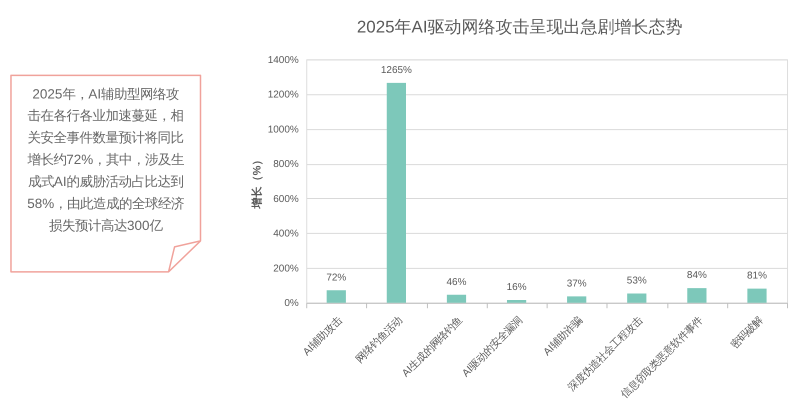  What do you see at coordinates (322, 336) in the screenshot?
I see `x-tick-label: AI辅助攻击` at bounding box center [322, 336].